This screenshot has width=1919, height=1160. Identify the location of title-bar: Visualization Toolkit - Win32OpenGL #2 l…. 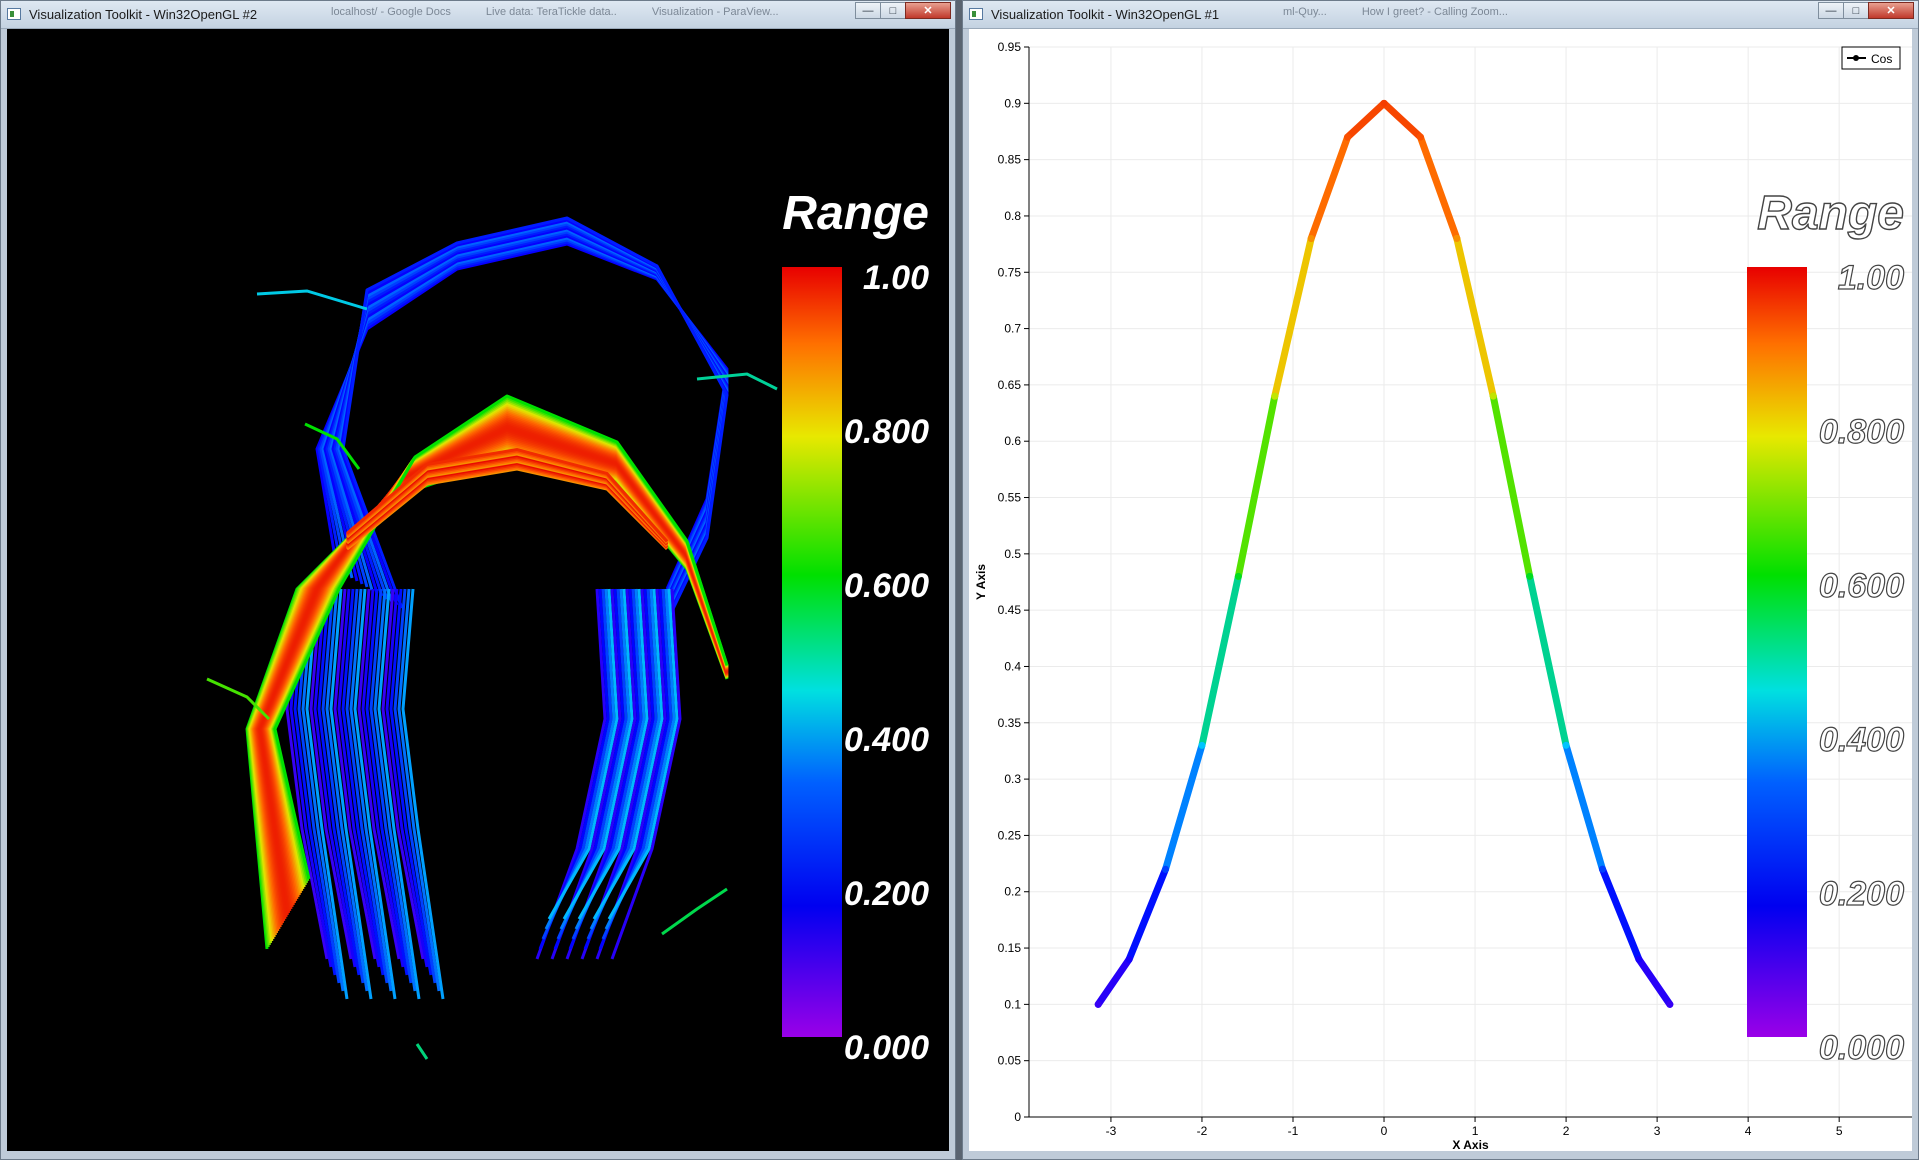
(478, 15).